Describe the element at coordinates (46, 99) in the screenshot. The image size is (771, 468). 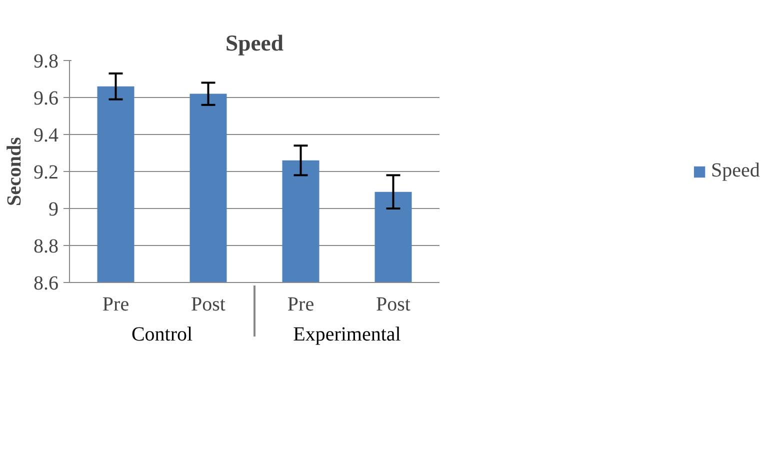
I see `y-tick-label: 9.6` at that location.